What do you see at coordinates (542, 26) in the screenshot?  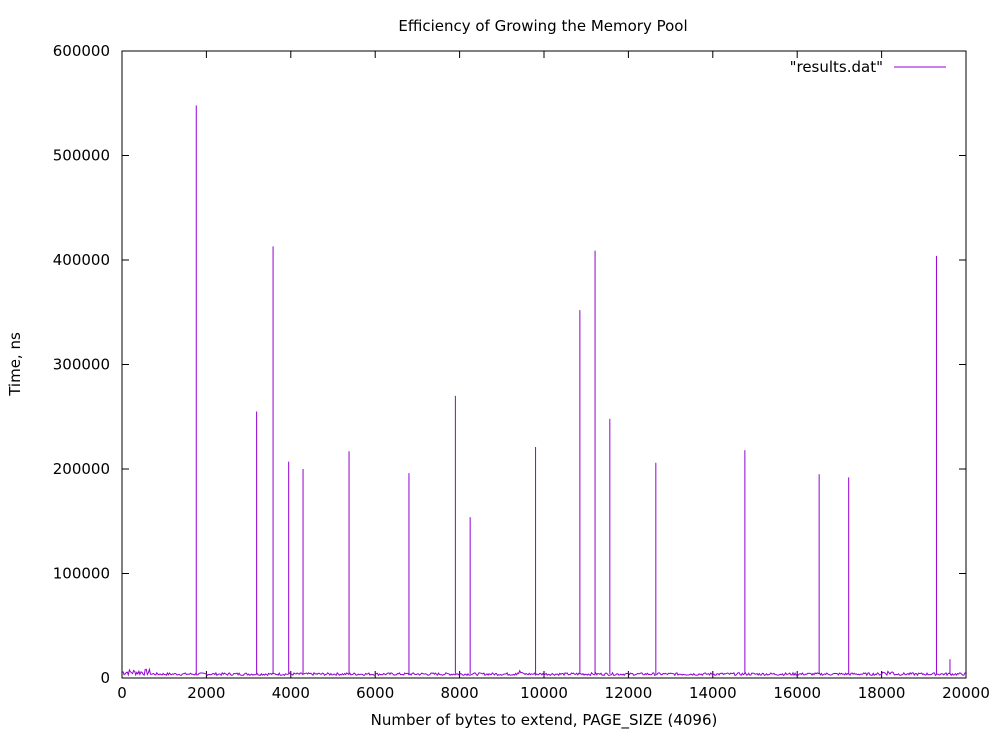 I see `chart-title: Efficiency of Growing the Memory Pool` at bounding box center [542, 26].